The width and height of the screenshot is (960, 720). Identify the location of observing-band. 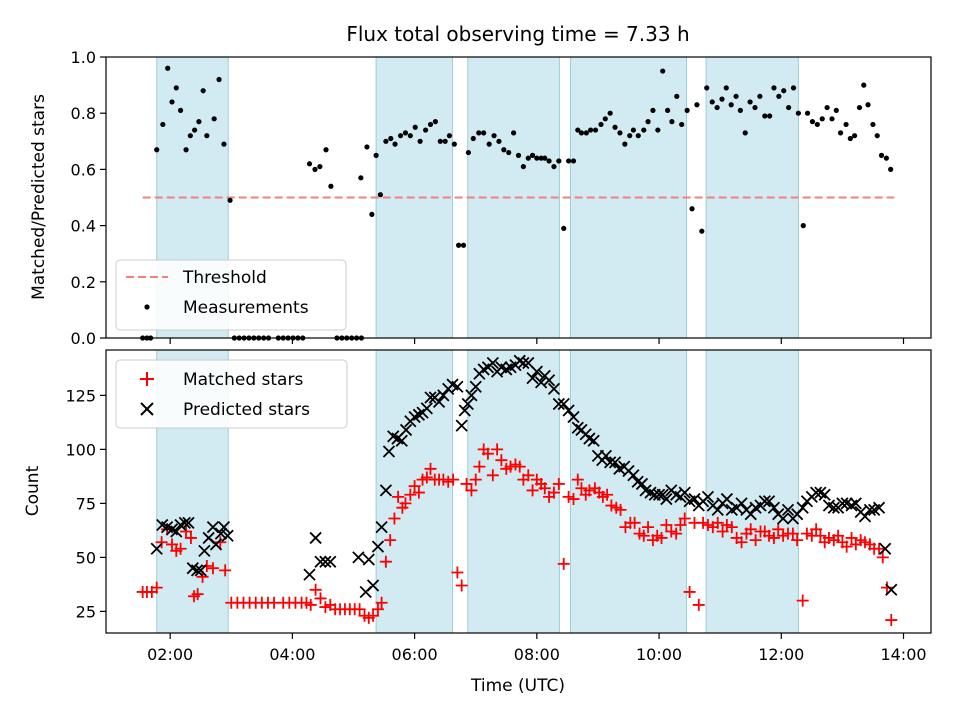
(752, 491).